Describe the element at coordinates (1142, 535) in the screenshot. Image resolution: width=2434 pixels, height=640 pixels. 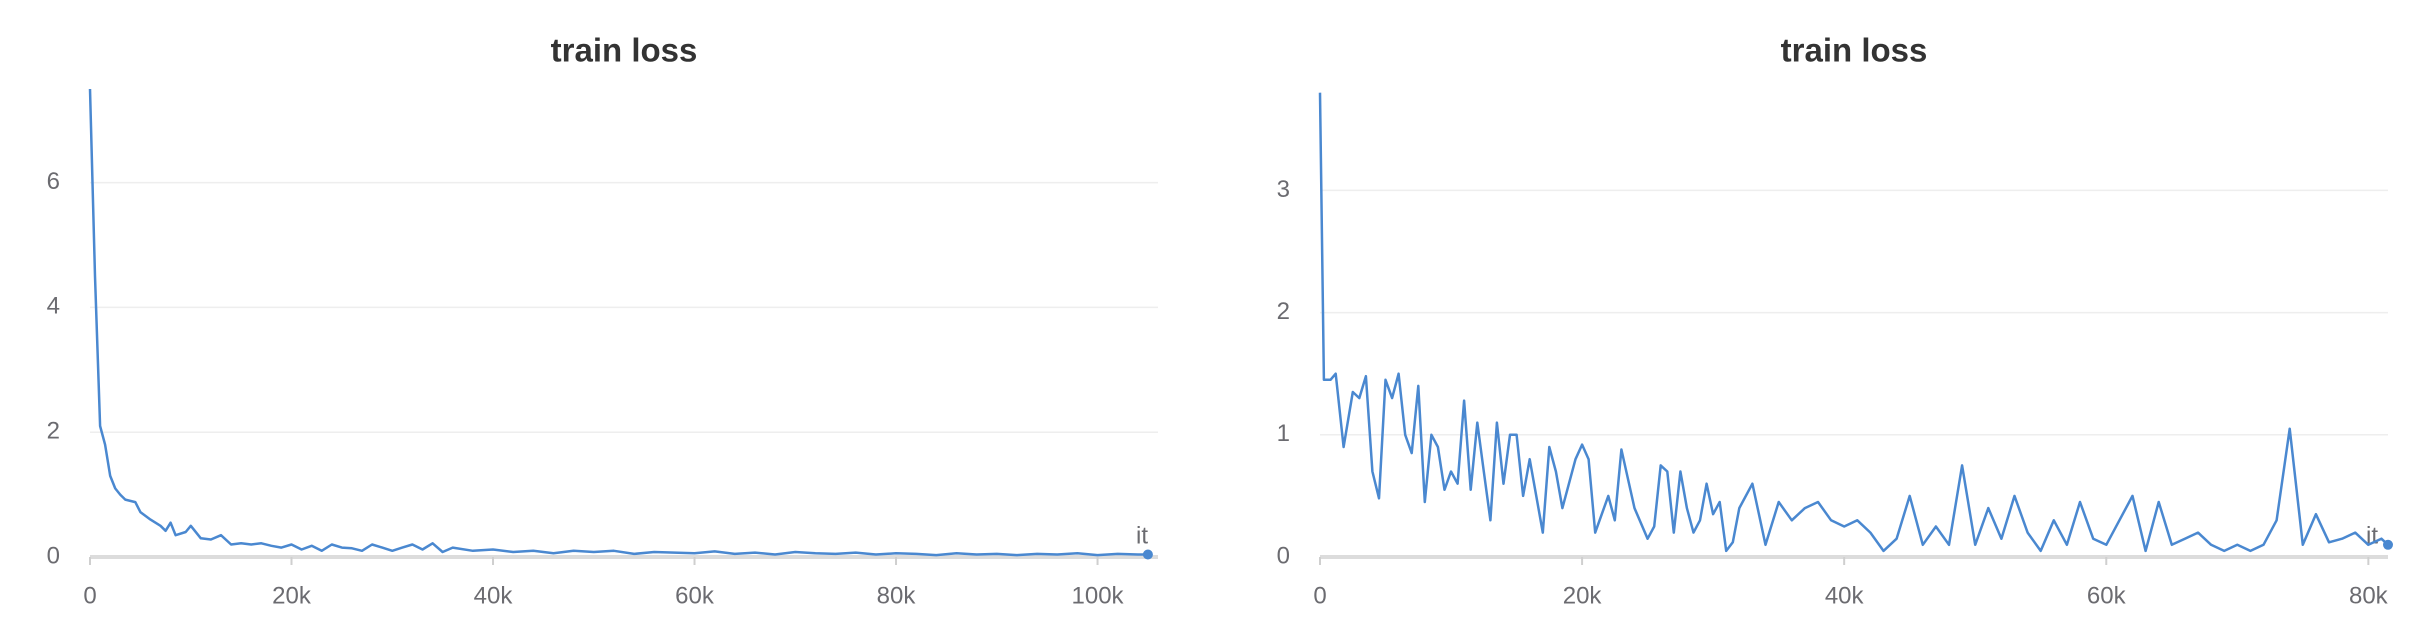
I see `x-axis-label: it` at that location.